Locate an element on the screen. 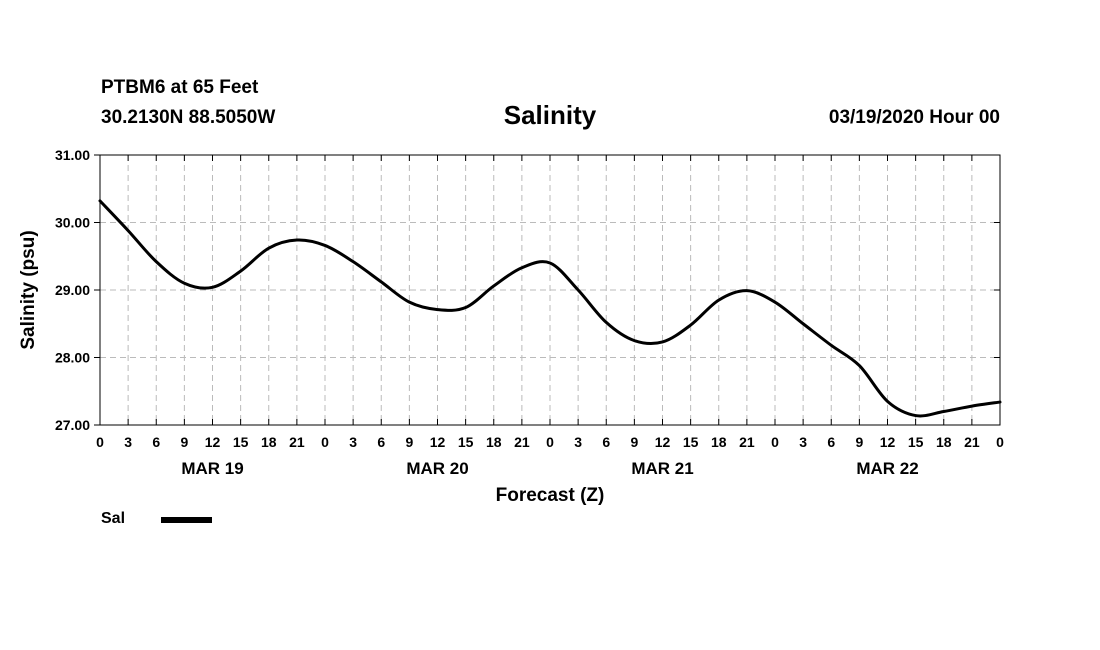 This screenshot has height=650, width=1100. legend-swatch is located at coordinates (186, 520).